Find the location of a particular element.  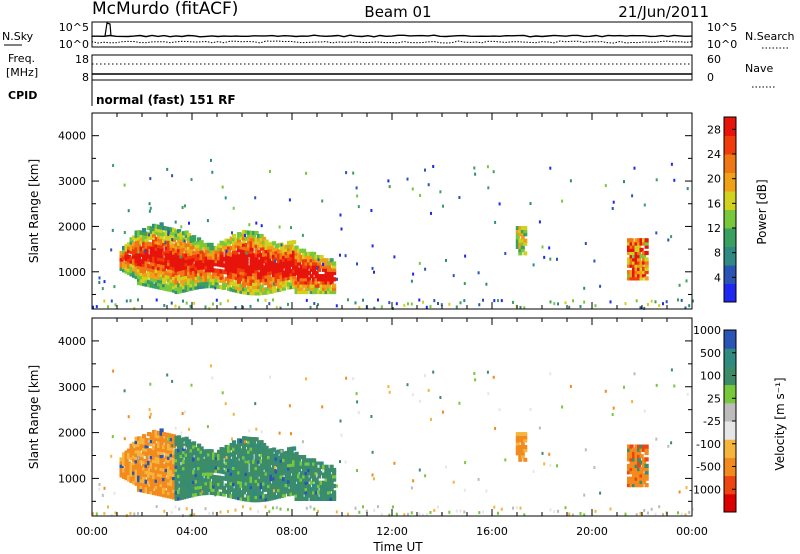

x-tick-label: 00:00 is located at coordinates (692, 531).